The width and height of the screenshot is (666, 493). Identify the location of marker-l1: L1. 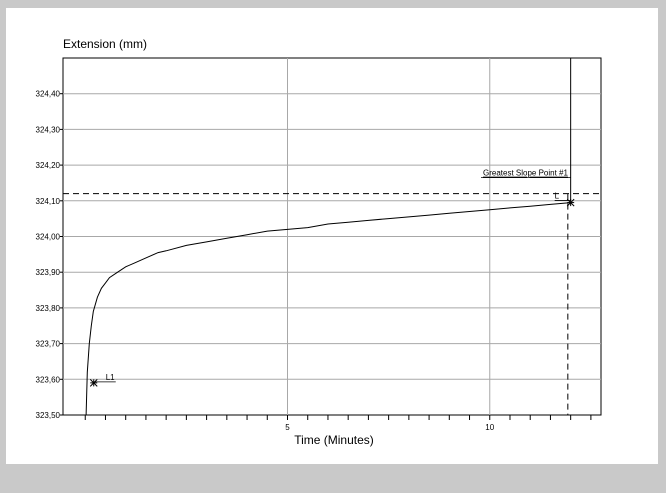
(102, 380).